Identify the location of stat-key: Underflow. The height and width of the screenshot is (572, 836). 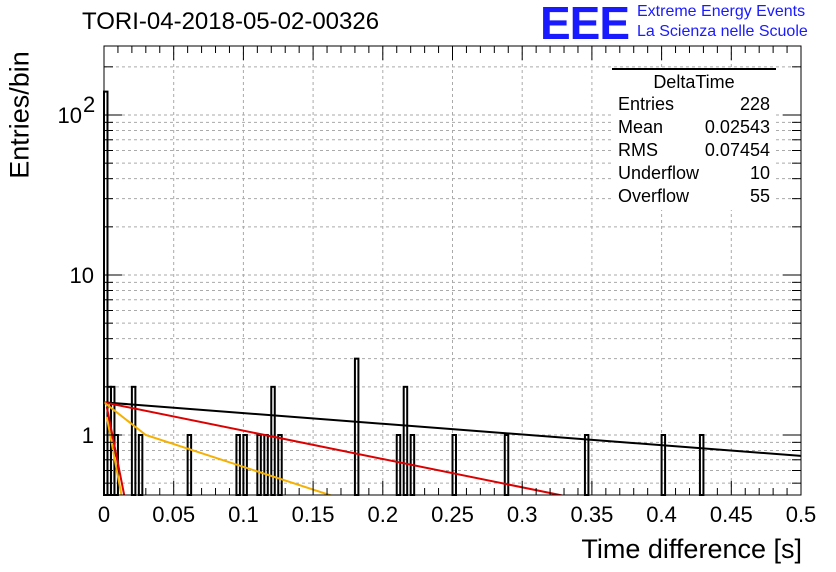
(659, 173).